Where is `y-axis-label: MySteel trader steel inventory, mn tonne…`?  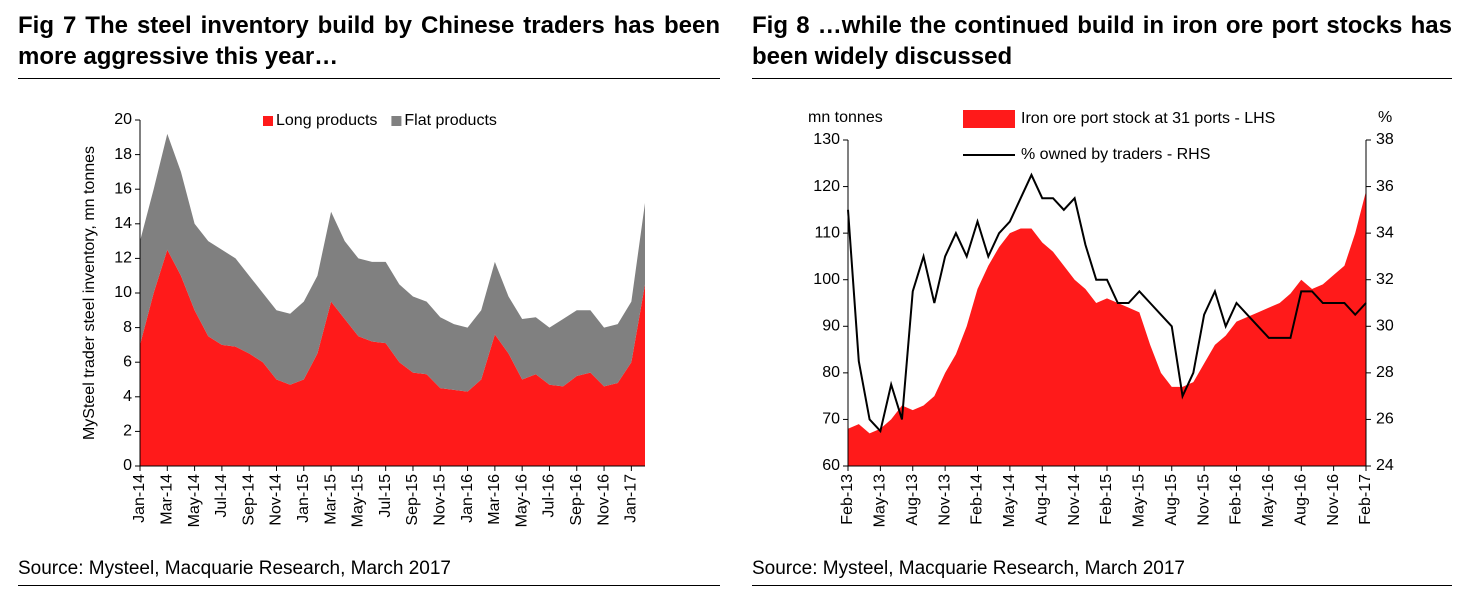
y-axis-label: MySteel trader steel inventory, mn tonne… is located at coordinates (89, 293).